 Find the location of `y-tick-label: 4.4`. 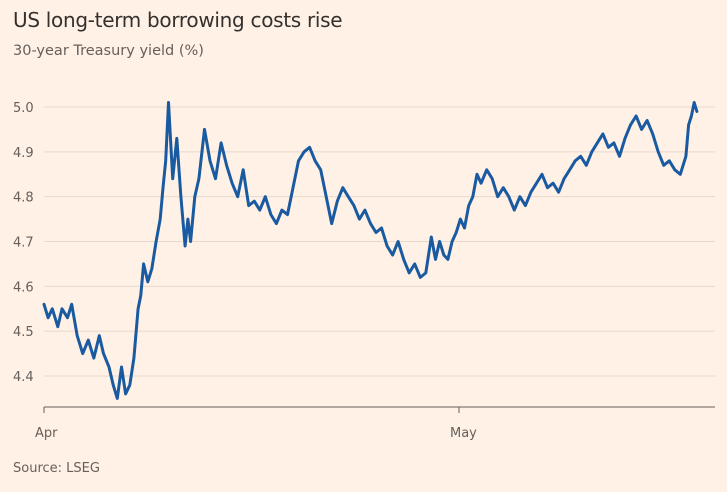

y-tick-label: 4.4 is located at coordinates (23, 377).